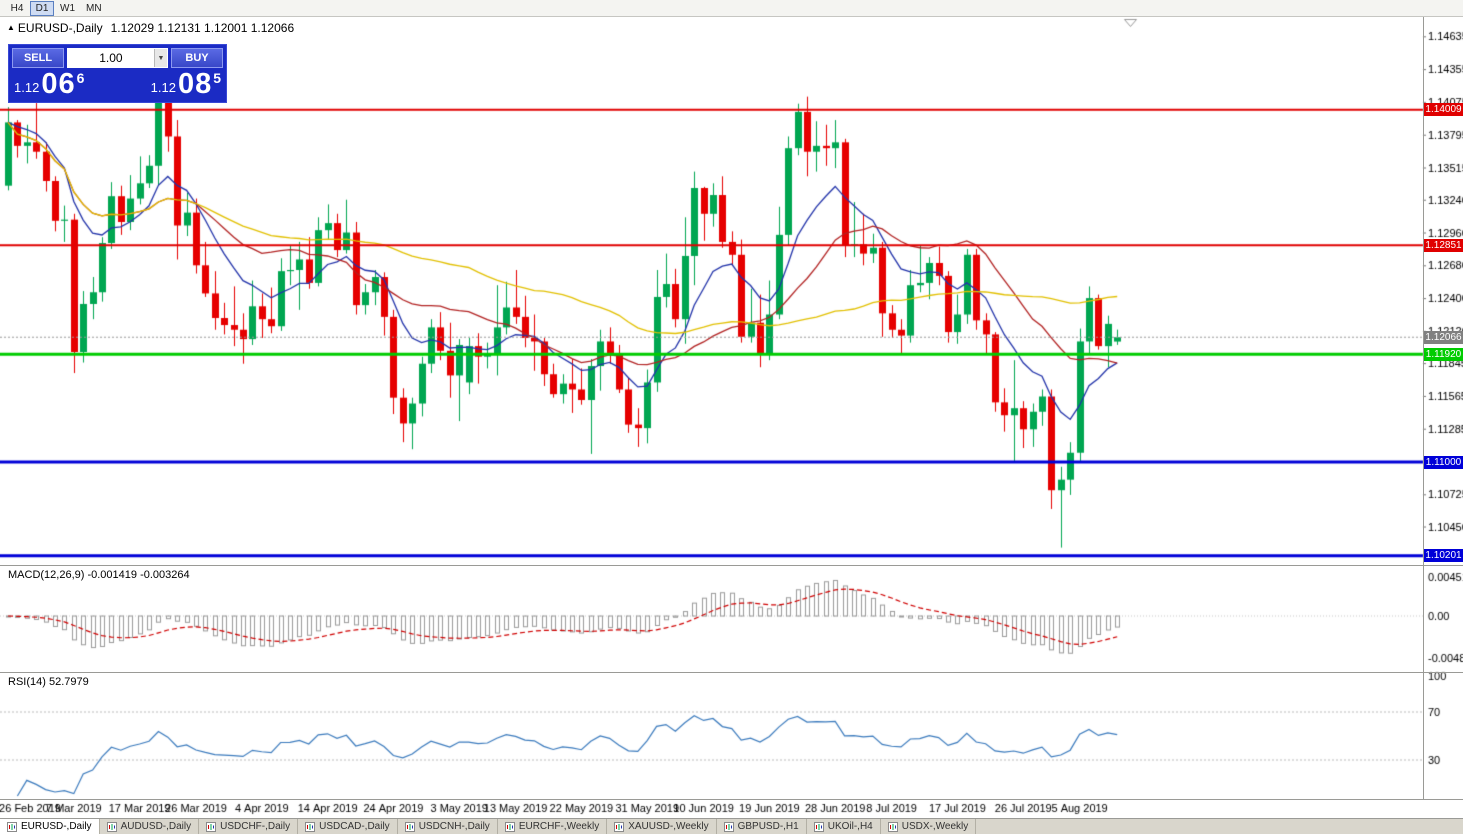  What do you see at coordinates (27, 87) in the screenshot?
I see `sell-price-base: 1.12` at bounding box center [27, 87].